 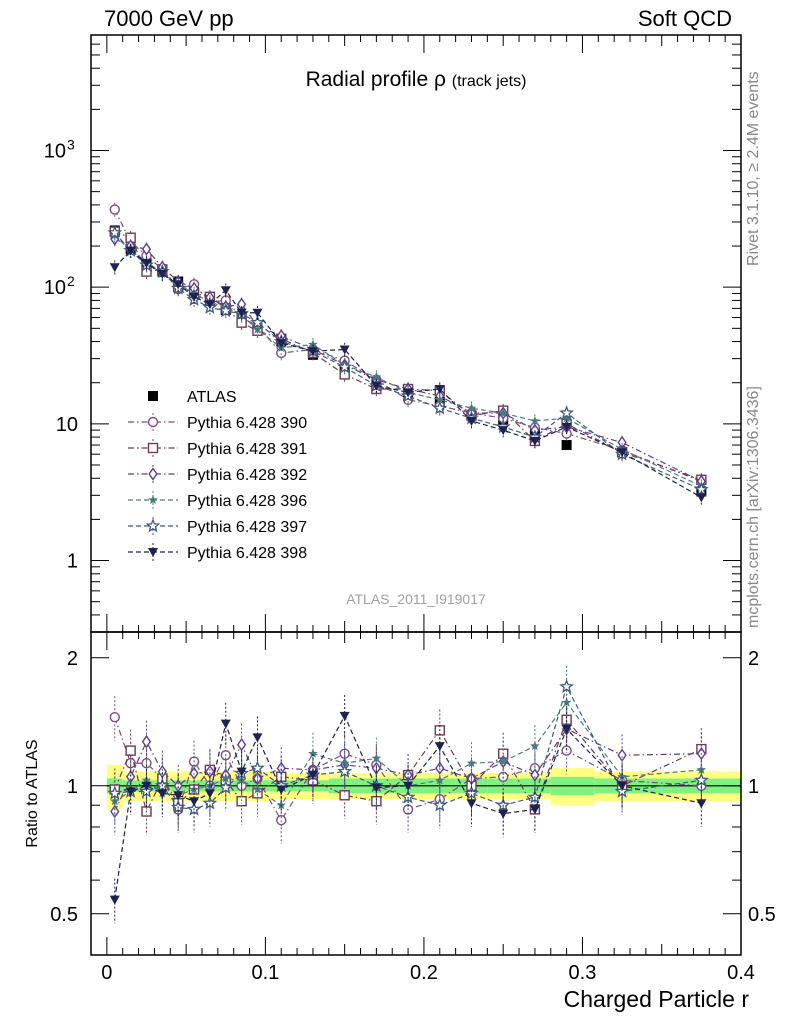 What do you see at coordinates (416, 79) in the screenshot?
I see `plot-title: Radial profile ρ (track jets)` at bounding box center [416, 79].